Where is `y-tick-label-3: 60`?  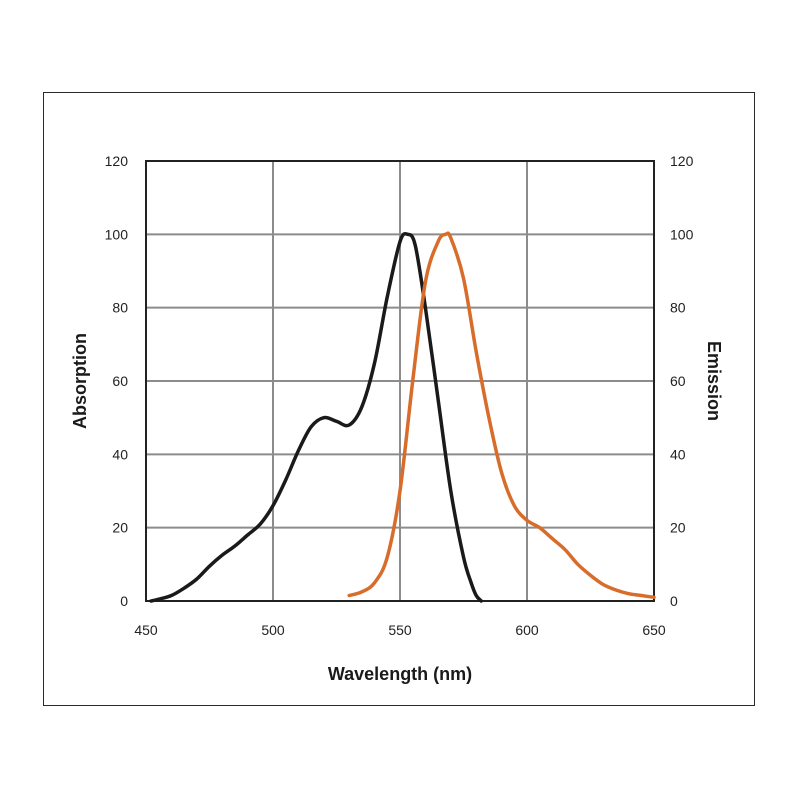 y-tick-label-3: 60 is located at coordinates (120, 381).